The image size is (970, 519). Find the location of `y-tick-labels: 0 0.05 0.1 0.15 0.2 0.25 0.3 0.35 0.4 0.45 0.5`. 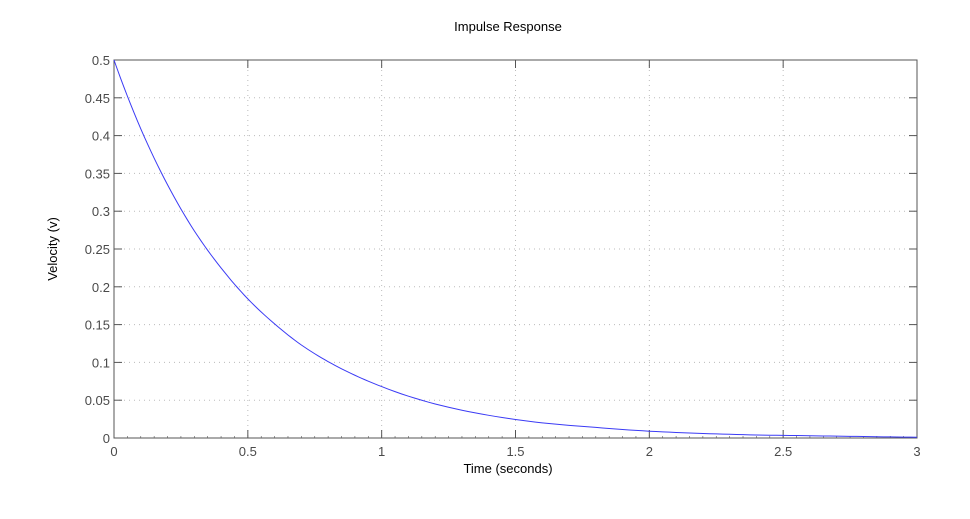

y-tick-labels: 0 0.05 0.1 0.15 0.2 0.25 0.3 0.35 0.4 0.45 0.5 is located at coordinates (97, 249).